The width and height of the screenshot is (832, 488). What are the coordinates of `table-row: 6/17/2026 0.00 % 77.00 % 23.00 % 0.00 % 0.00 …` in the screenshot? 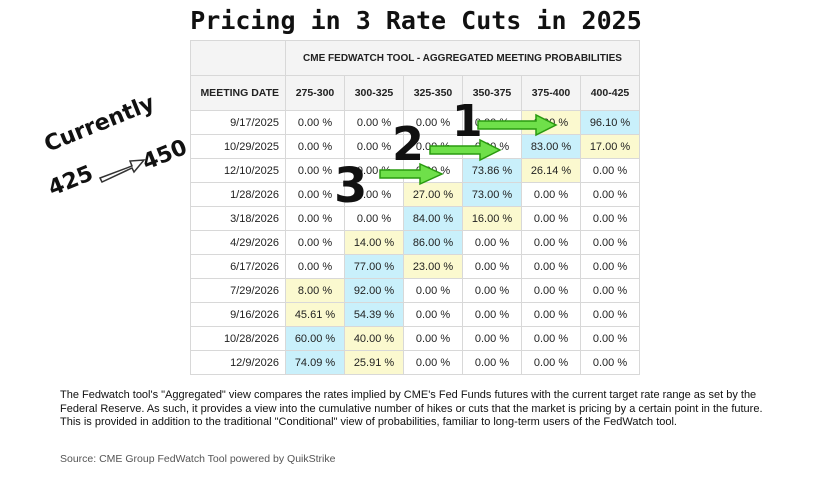 It's located at (415, 266).